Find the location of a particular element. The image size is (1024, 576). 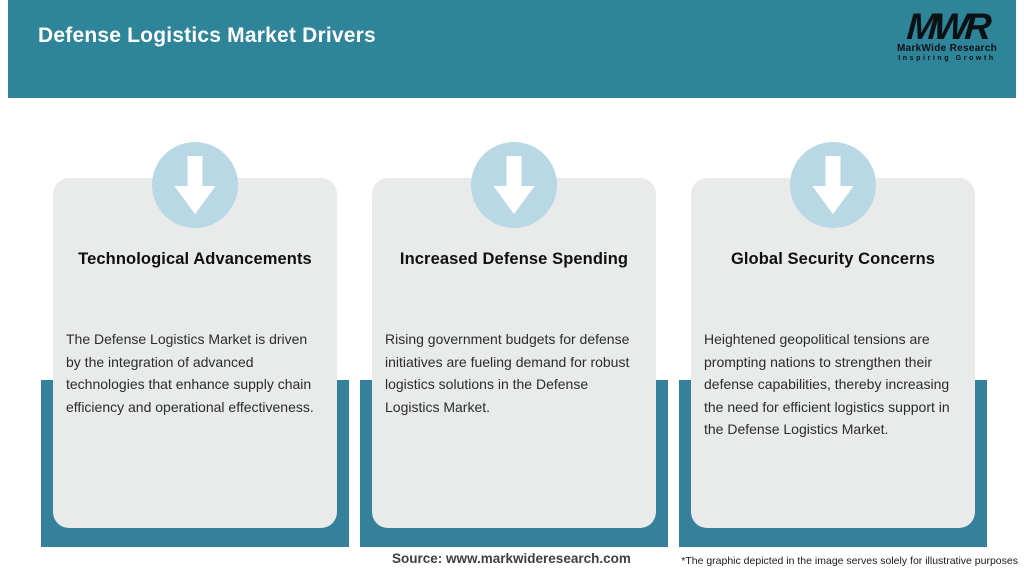

card-title: Technological Advancements is located at coordinates (195, 259).